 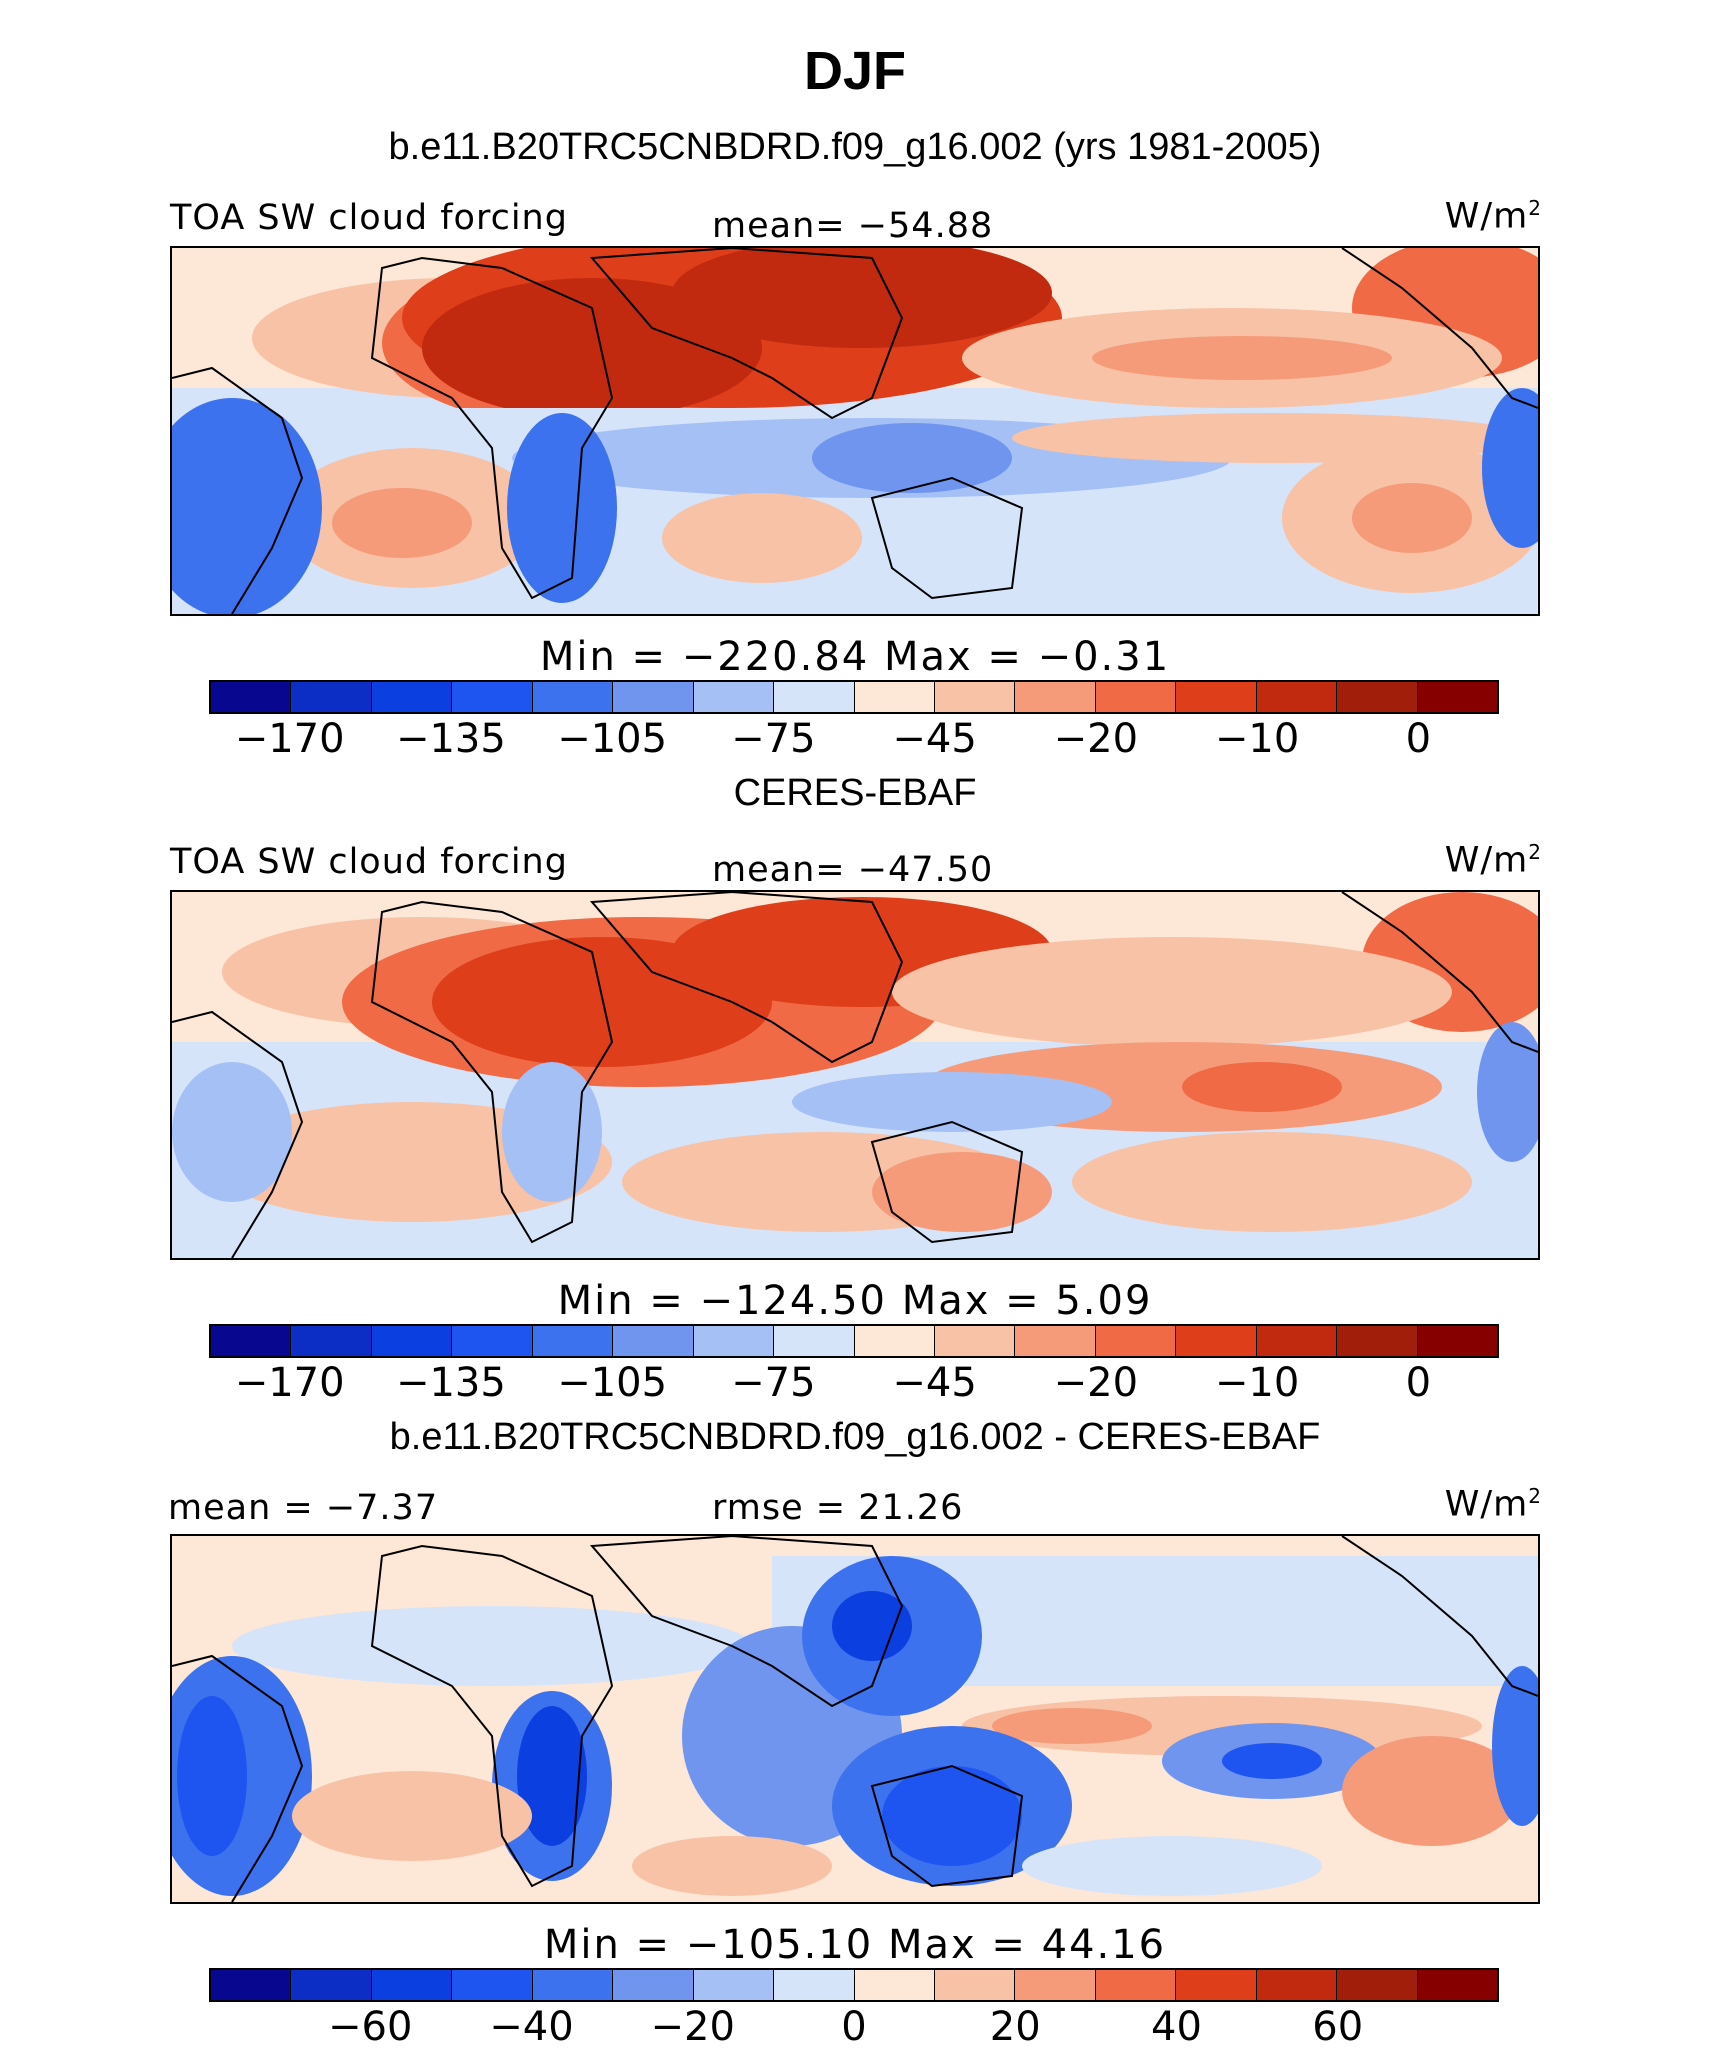 I want to click on panel-3-minmax: Min = −105.10 Max = 44.16, so click(x=855, y=1945).